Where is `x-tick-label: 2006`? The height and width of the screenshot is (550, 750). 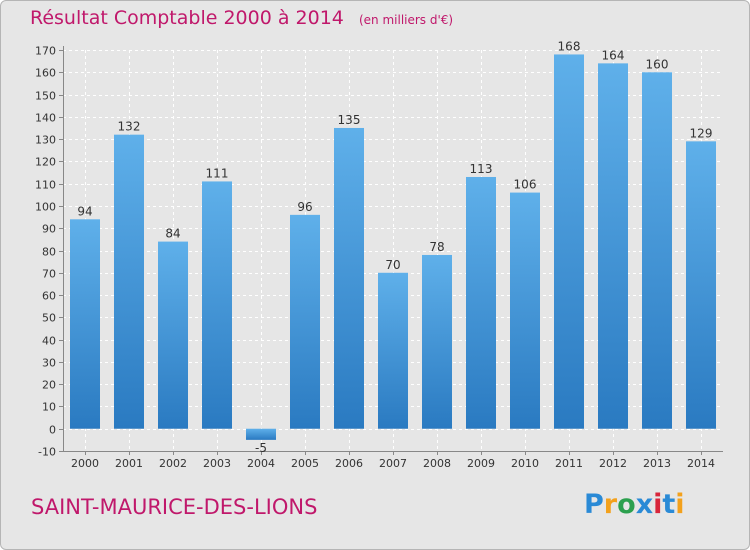
x-tick-label: 2006 is located at coordinates (349, 463).